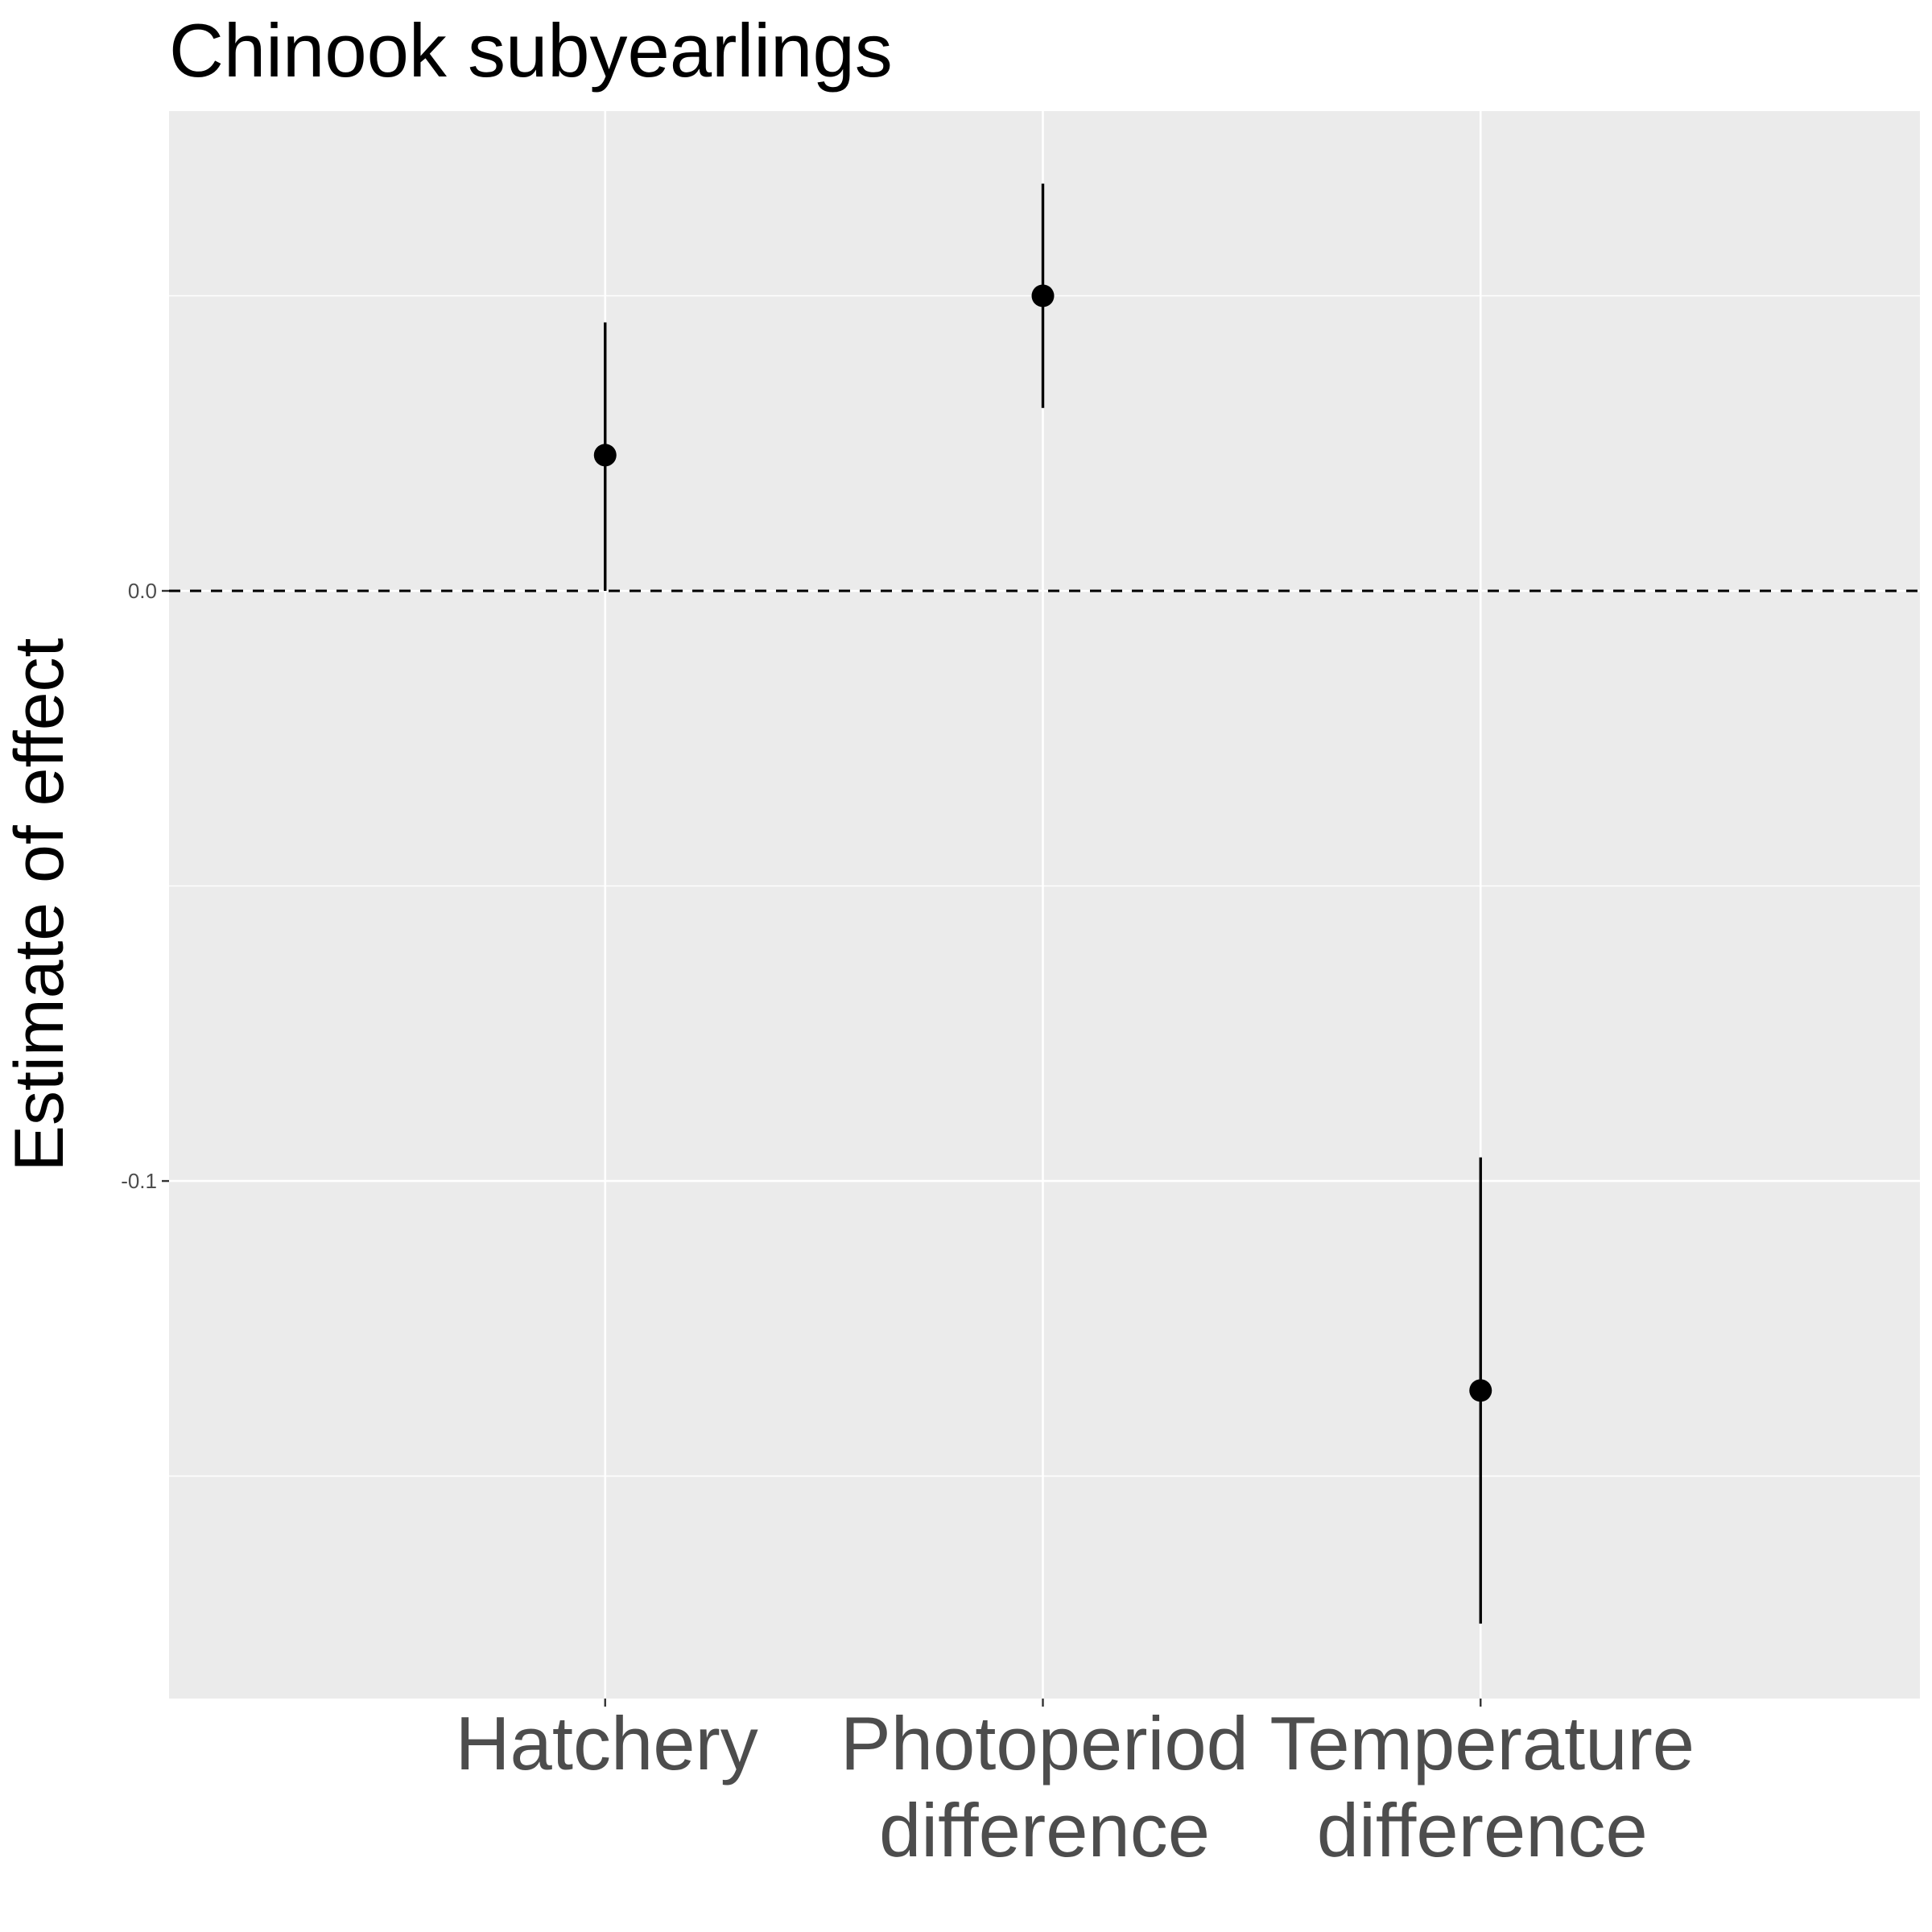 The height and width of the screenshot is (1932, 1932). Describe the element at coordinates (39, 904) in the screenshot. I see `y-axis-label: Estimate of effect` at that location.